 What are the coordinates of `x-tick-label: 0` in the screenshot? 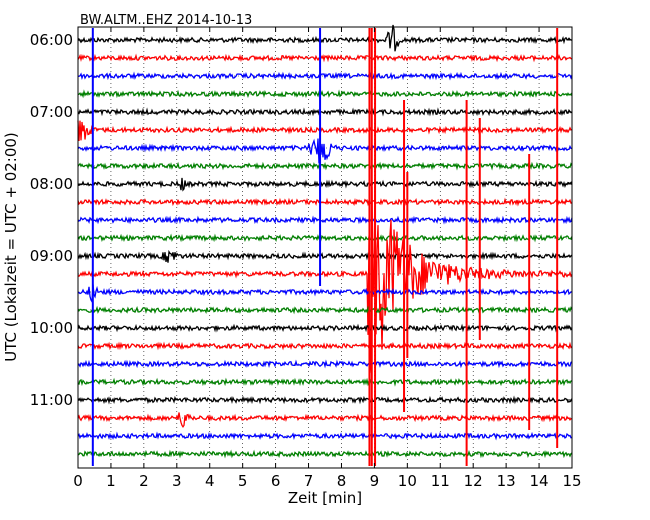 It's located at (78, 481).